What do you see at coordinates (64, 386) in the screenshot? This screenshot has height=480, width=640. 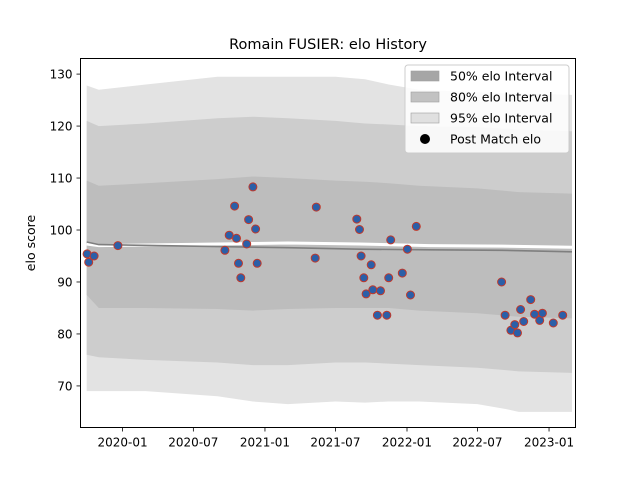 I see `y-tick-label-0: 70` at bounding box center [64, 386].